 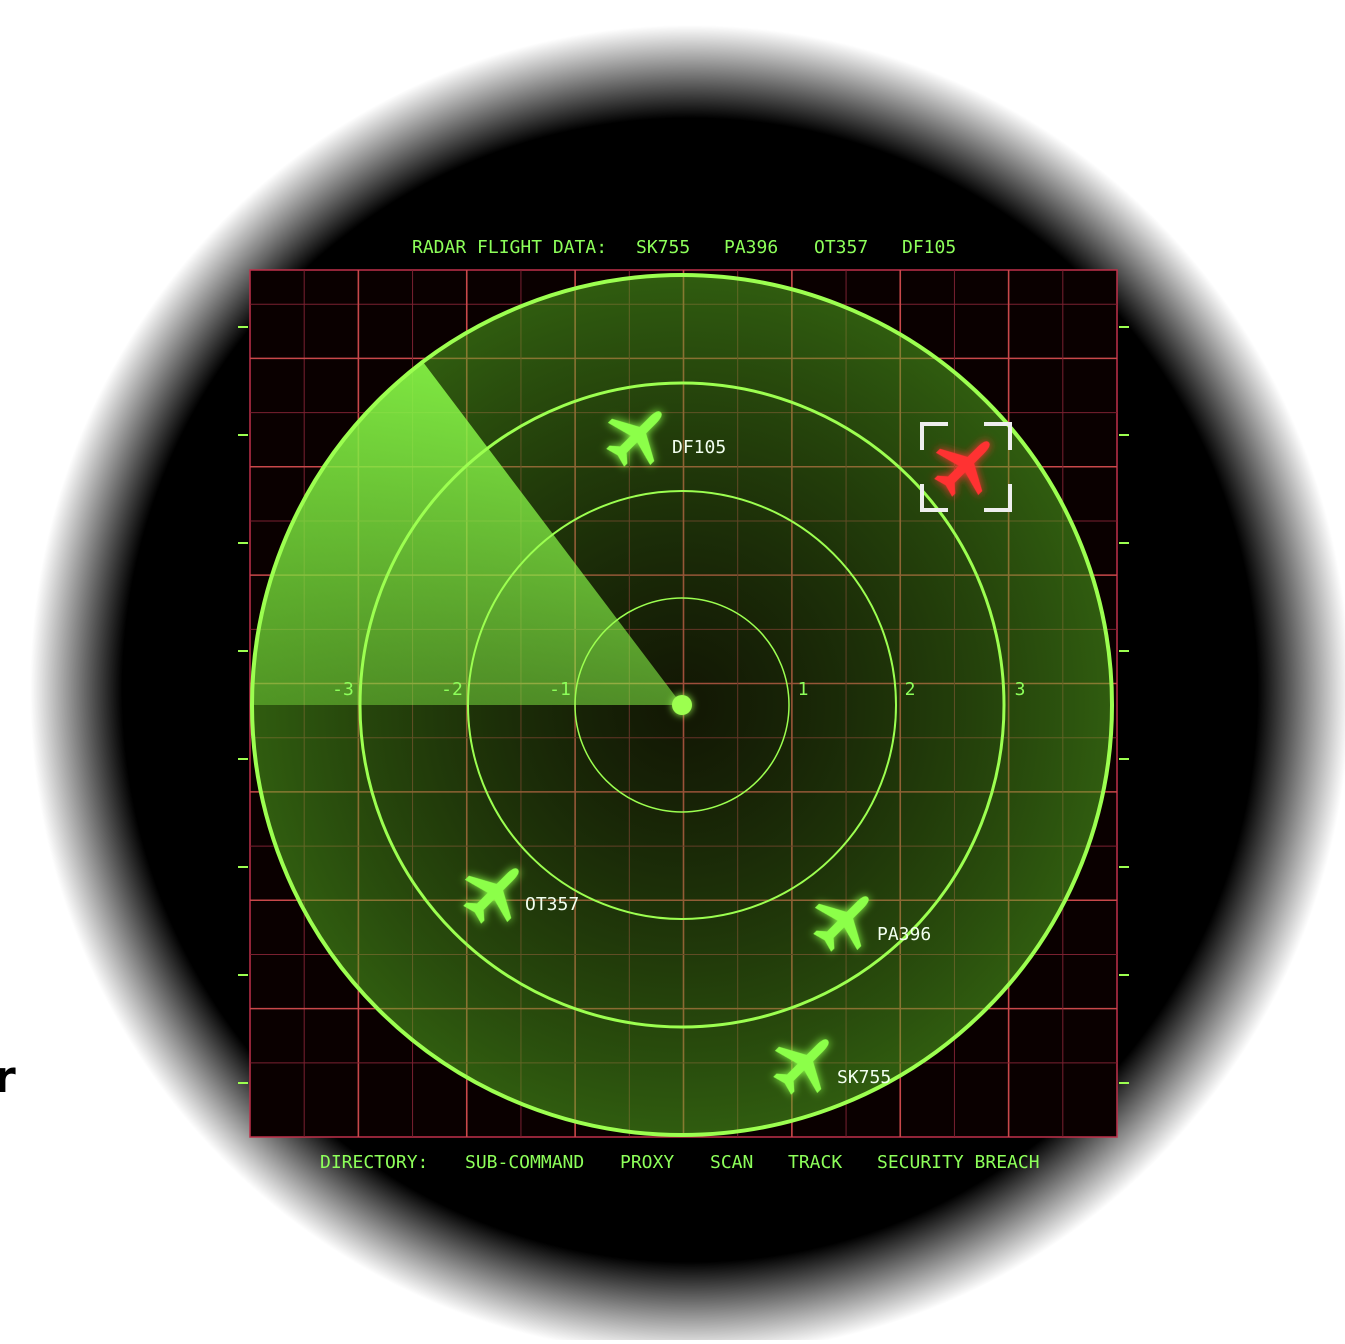 What do you see at coordinates (958, 1162) in the screenshot?
I see `menu-item: SECURITY BREACH` at bounding box center [958, 1162].